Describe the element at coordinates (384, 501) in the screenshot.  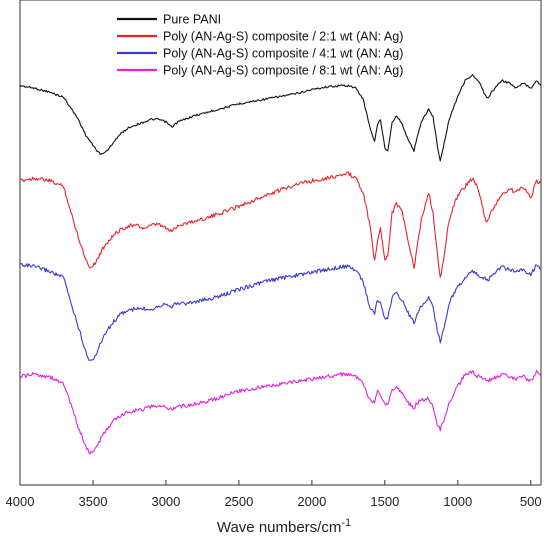
I see `x-tick-label-1500: 1500` at that location.